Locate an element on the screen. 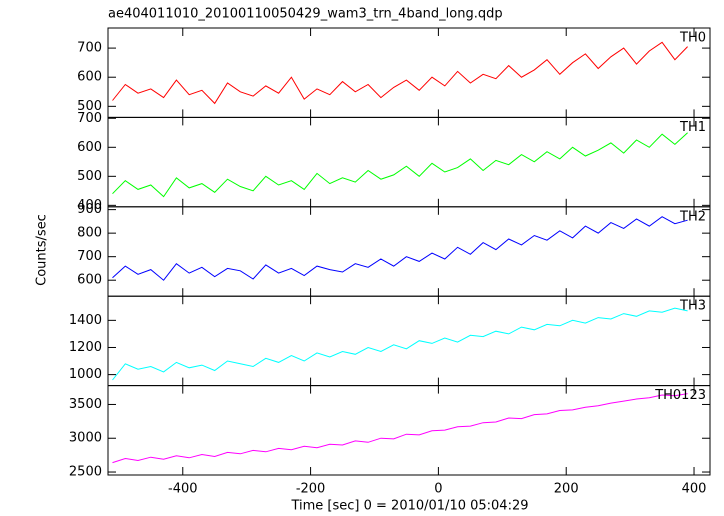 Image resolution: width=724 pixels, height=516 pixels. y-tick-label: 3000 is located at coordinates (85, 438).